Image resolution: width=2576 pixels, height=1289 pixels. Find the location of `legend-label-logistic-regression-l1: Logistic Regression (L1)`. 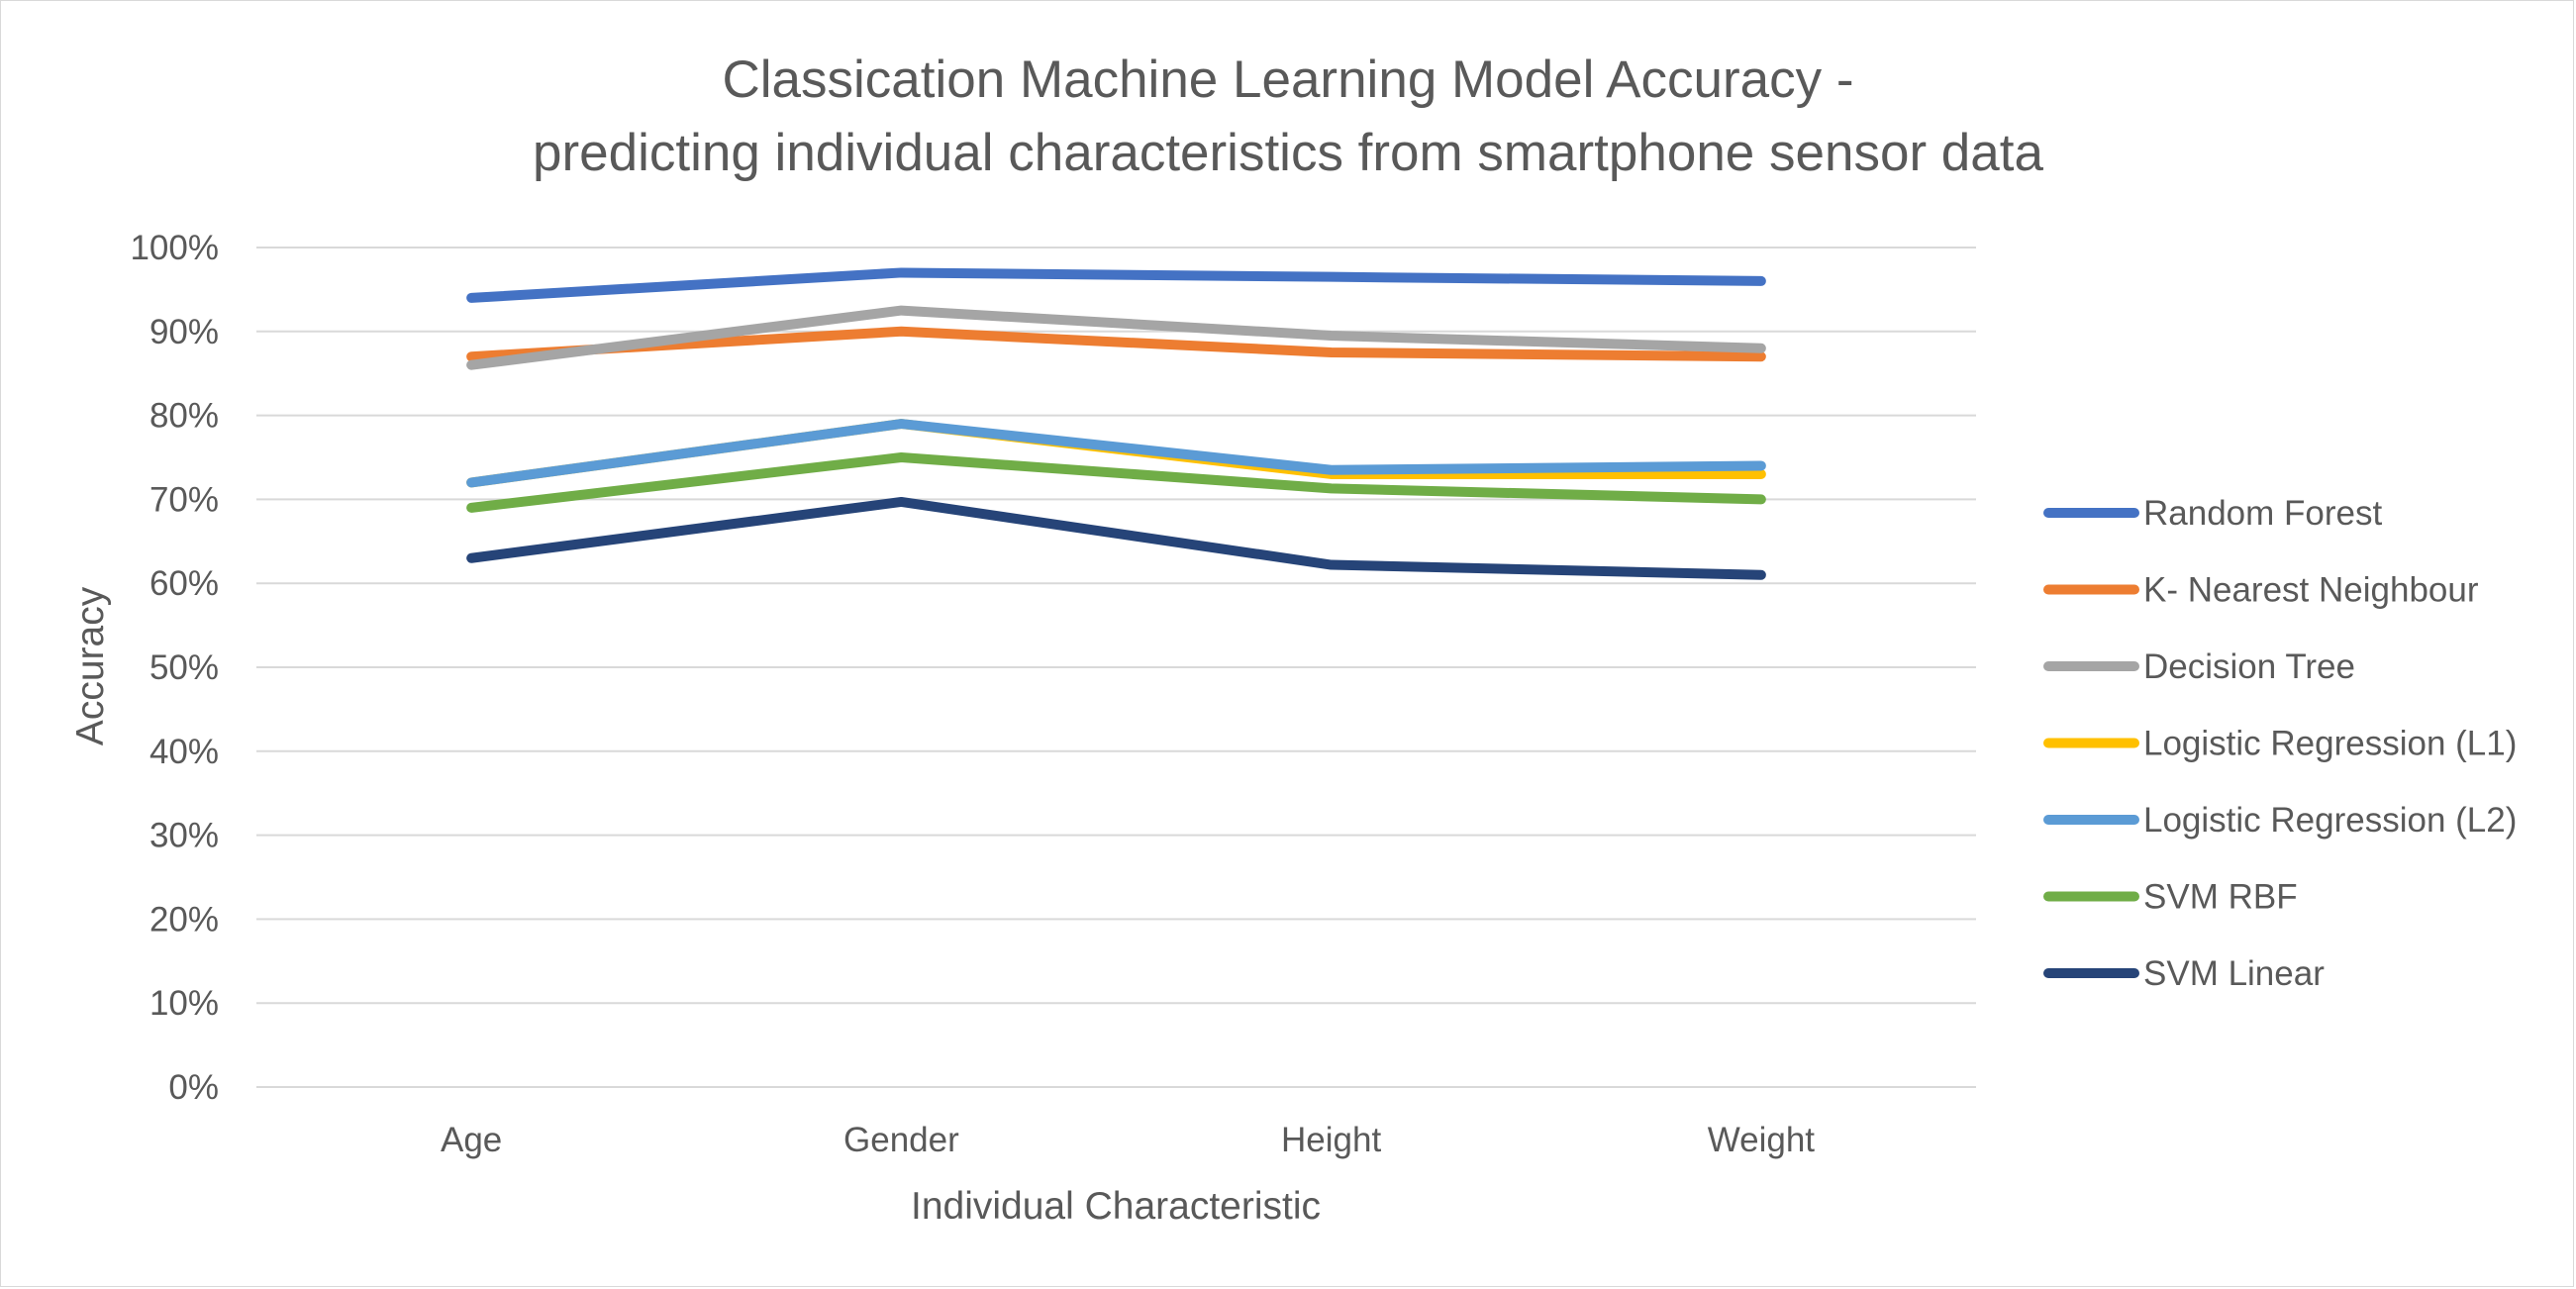

legend-label-logistic-regression-l1: Logistic Regression (L1) is located at coordinates (2330, 744).